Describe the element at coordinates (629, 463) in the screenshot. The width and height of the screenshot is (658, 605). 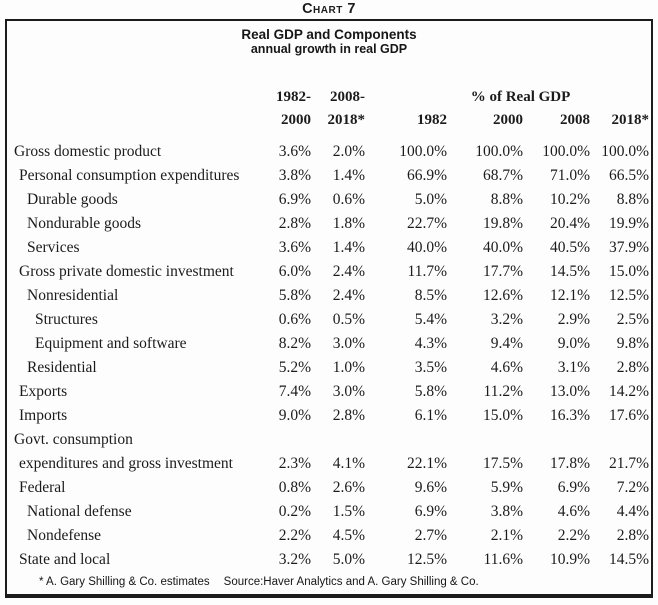
I see `value-cell: 21.7%` at that location.